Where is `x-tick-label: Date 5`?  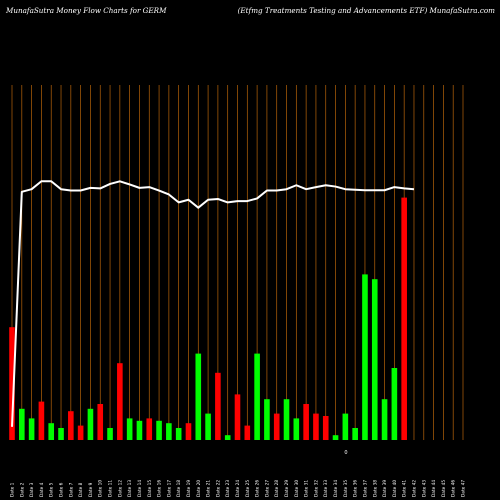 x-tick-label: Date 5 is located at coordinates (52, 489).